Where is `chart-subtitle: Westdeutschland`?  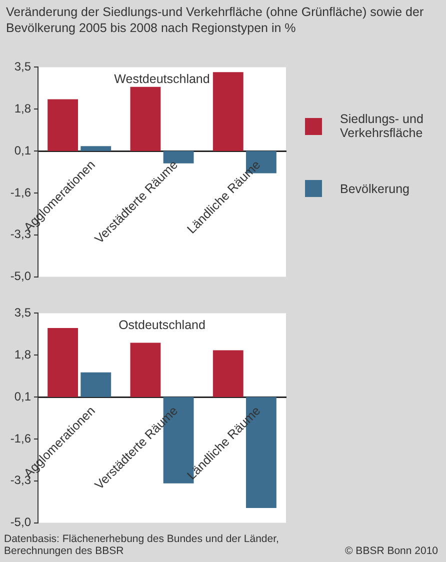 chart-subtitle: Westdeutschland is located at coordinates (162, 79).